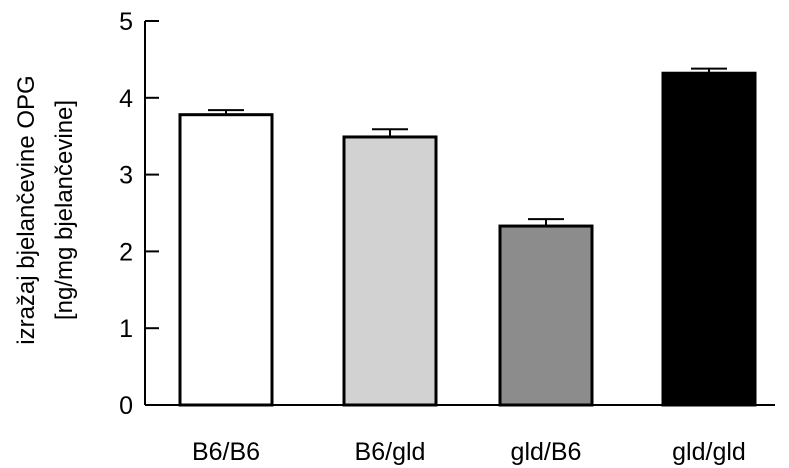 The height and width of the screenshot is (468, 789). What do you see at coordinates (126, 406) in the screenshot?
I see `y-tick-label: 0` at bounding box center [126, 406].